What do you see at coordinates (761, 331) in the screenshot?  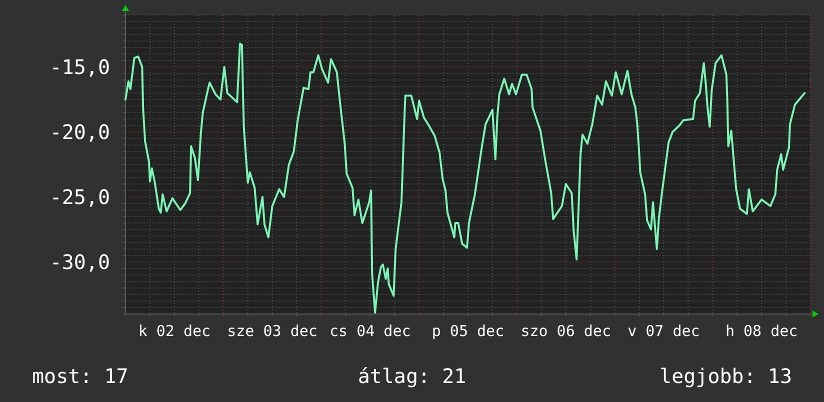 I see `x-tick-label: h 08 dec` at bounding box center [761, 331].